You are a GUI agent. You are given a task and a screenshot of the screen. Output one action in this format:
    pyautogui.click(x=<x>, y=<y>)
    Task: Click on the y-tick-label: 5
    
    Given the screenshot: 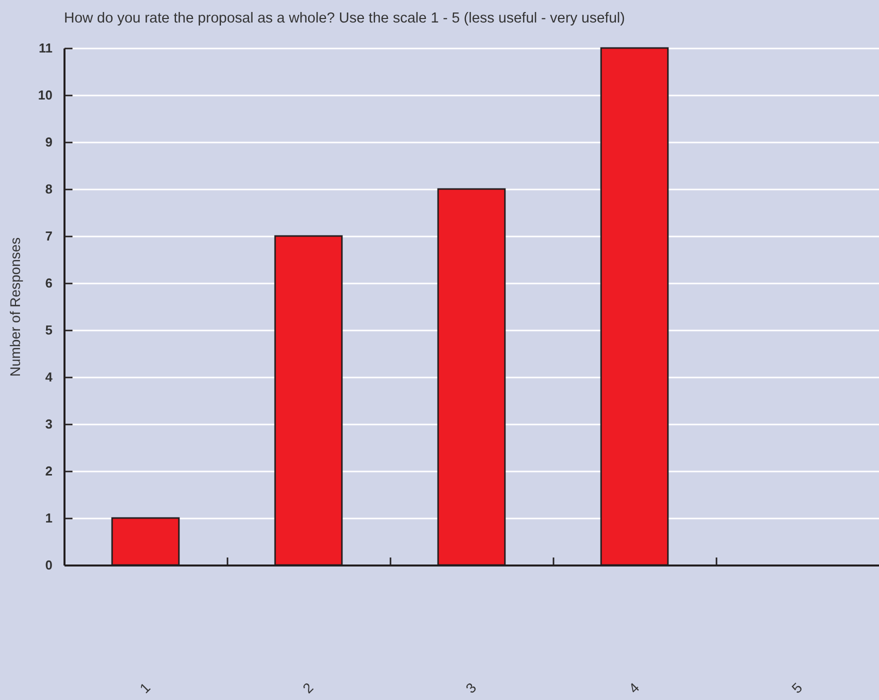 What is the action you would take?
    pyautogui.click(x=48, y=330)
    